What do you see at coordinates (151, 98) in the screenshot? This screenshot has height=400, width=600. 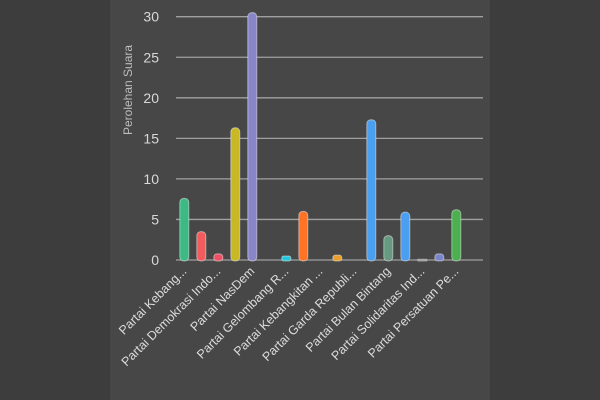 I see `y-tick-label: 20` at bounding box center [151, 98].